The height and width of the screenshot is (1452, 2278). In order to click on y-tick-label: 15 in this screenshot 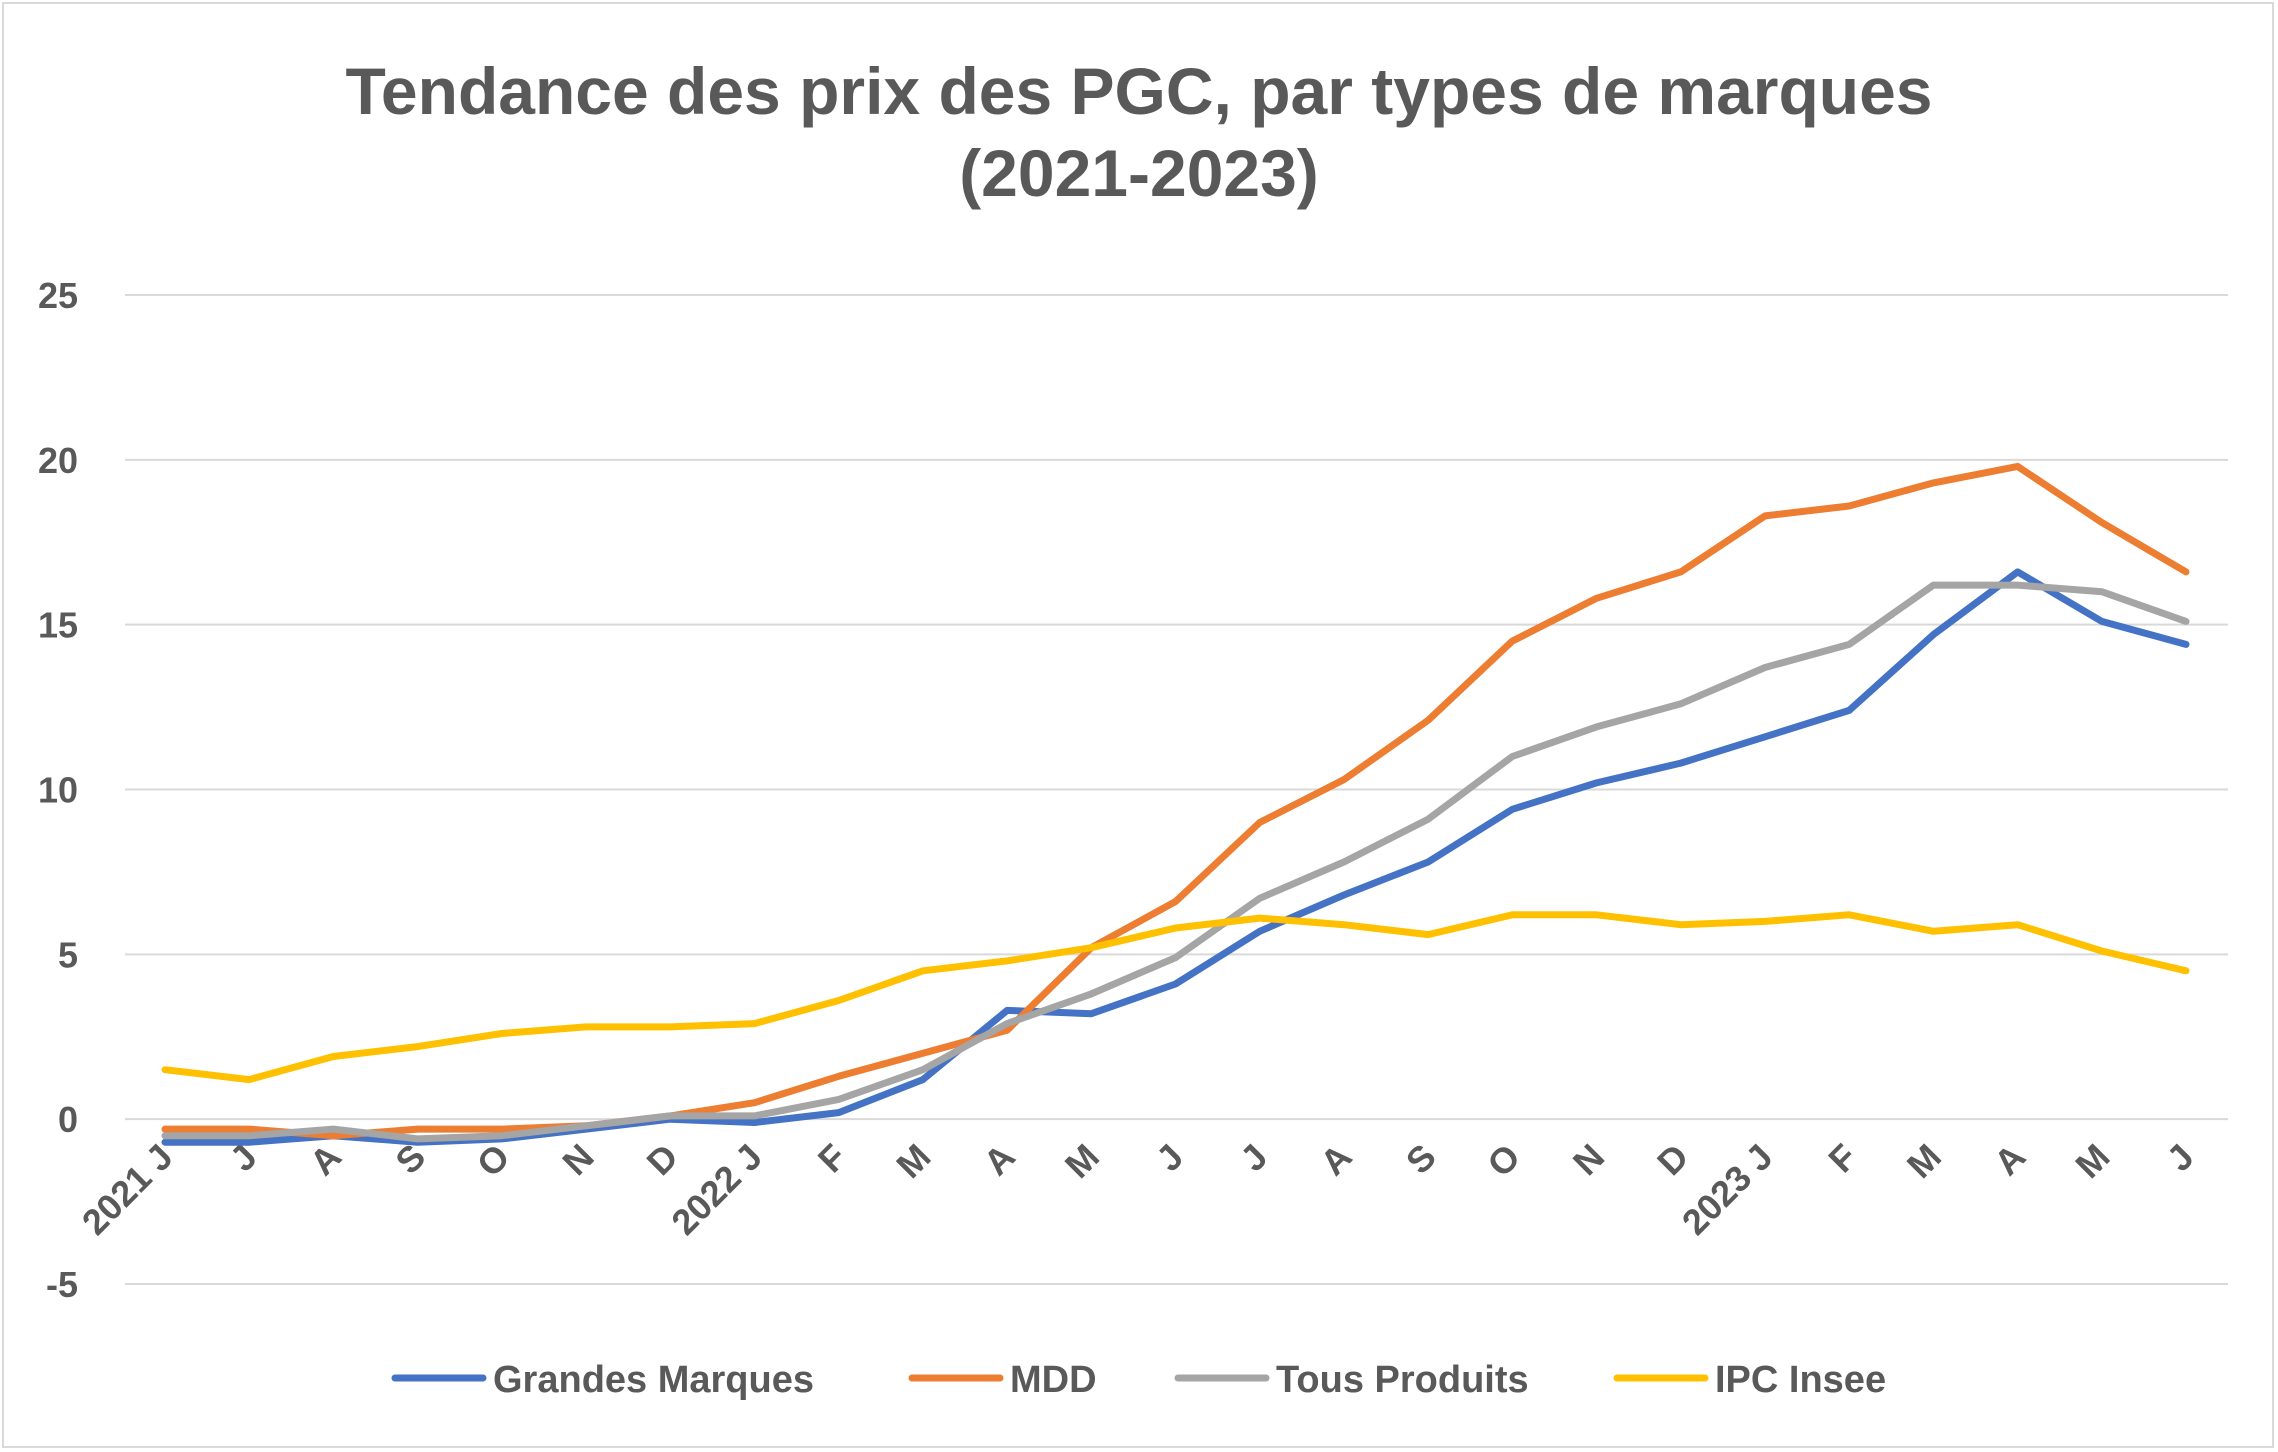, I will do `click(58, 625)`.